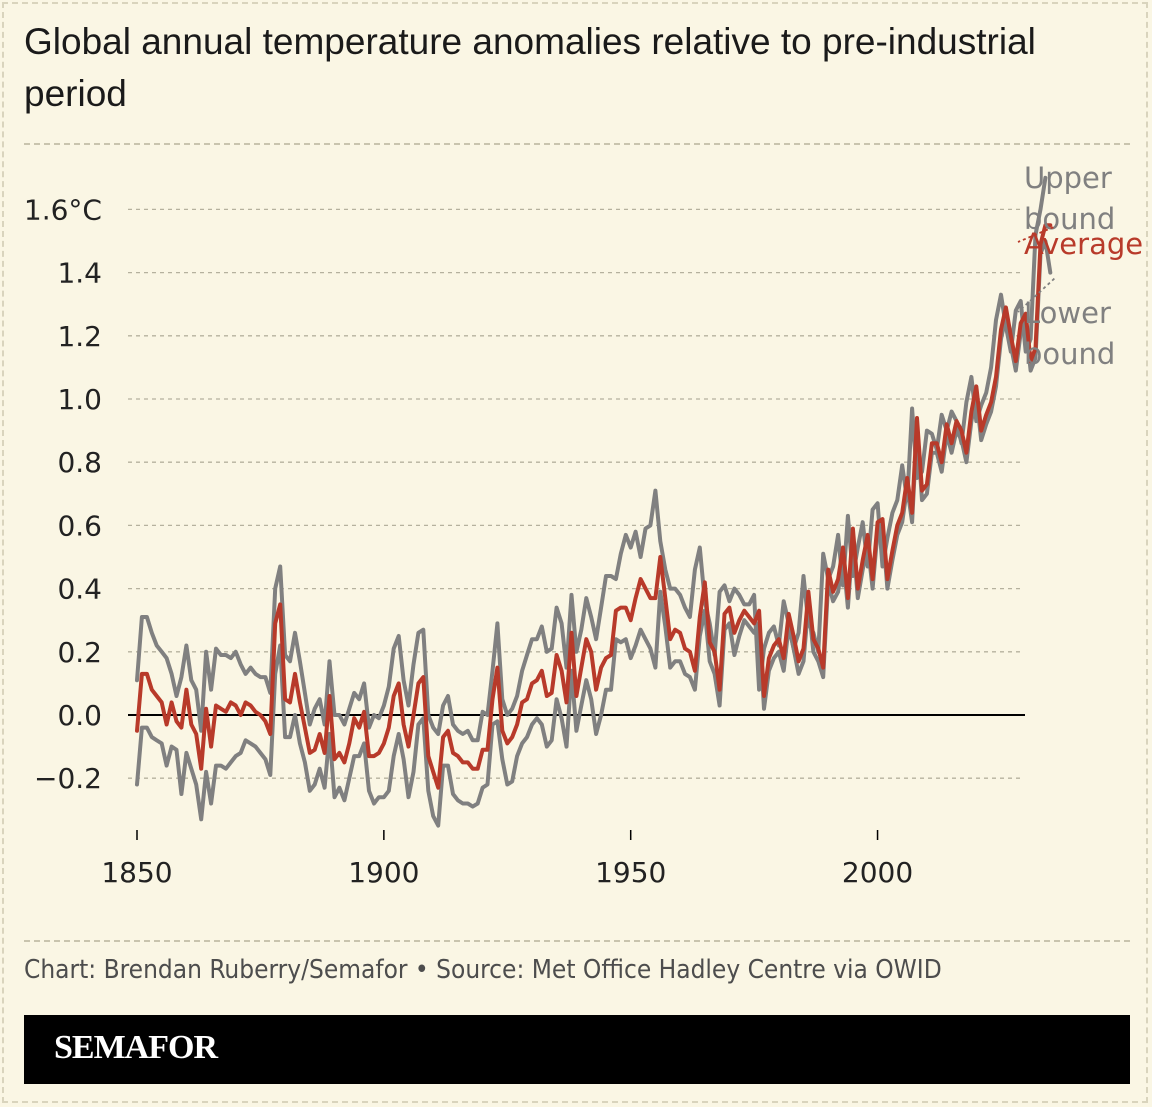 Image resolution: width=1152 pixels, height=1107 pixels. What do you see at coordinates (577, 144) in the screenshot?
I see `top-divider` at bounding box center [577, 144].